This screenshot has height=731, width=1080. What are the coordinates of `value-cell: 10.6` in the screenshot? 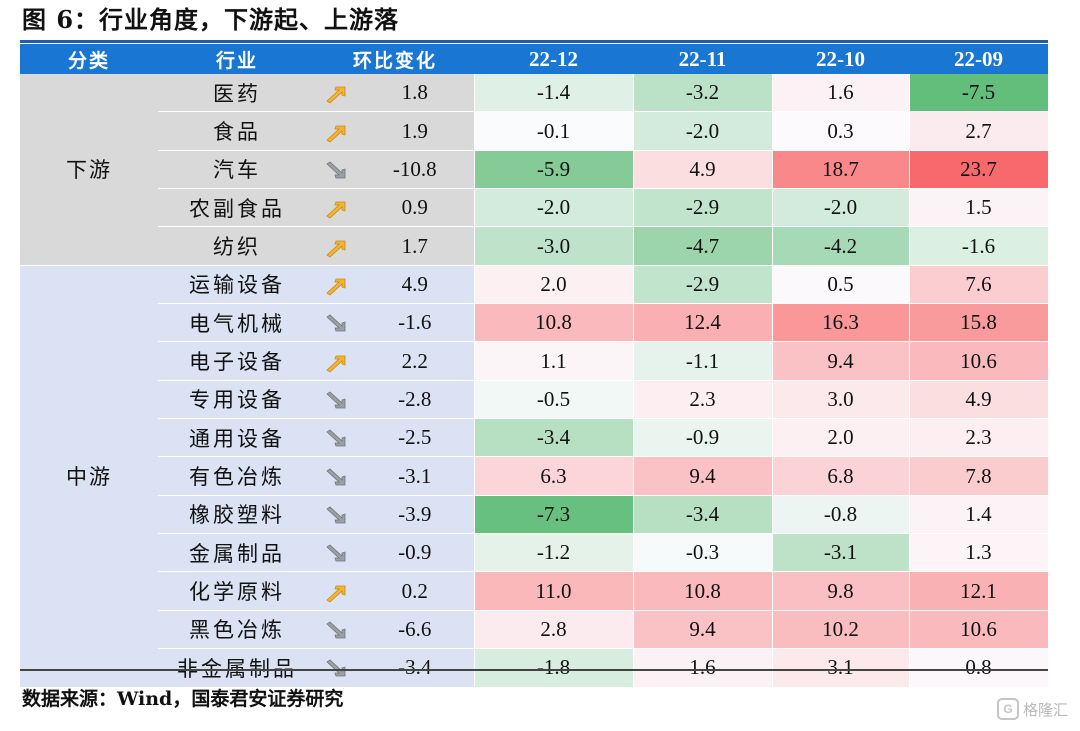 It's located at (978, 361).